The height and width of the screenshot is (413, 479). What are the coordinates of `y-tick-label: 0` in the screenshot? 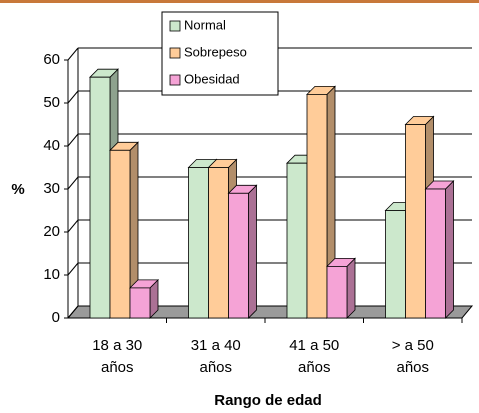 It's located at (56, 317).